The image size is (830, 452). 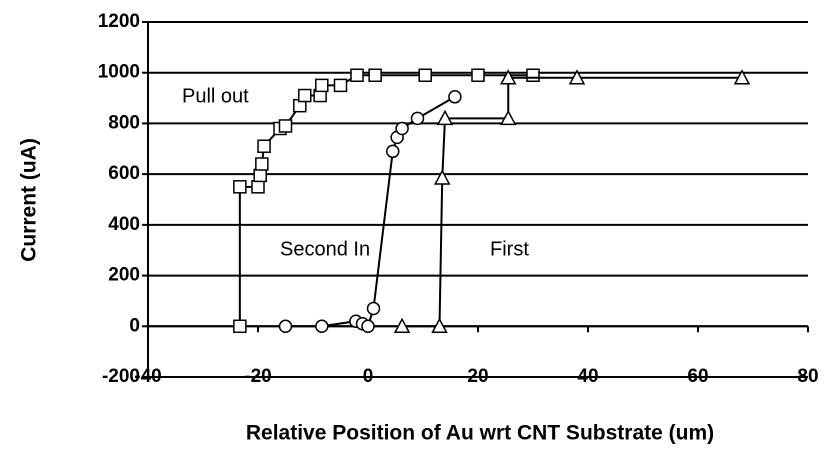 What do you see at coordinates (325, 249) in the screenshot?
I see `series-annotation: Second In` at bounding box center [325, 249].